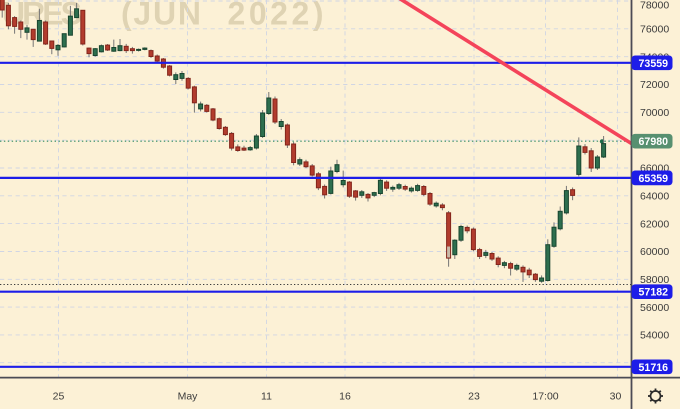 This screenshot has width=680, height=414. What do you see at coordinates (654, 113) in the screenshot?
I see `svg-text: 70000` at bounding box center [654, 113].